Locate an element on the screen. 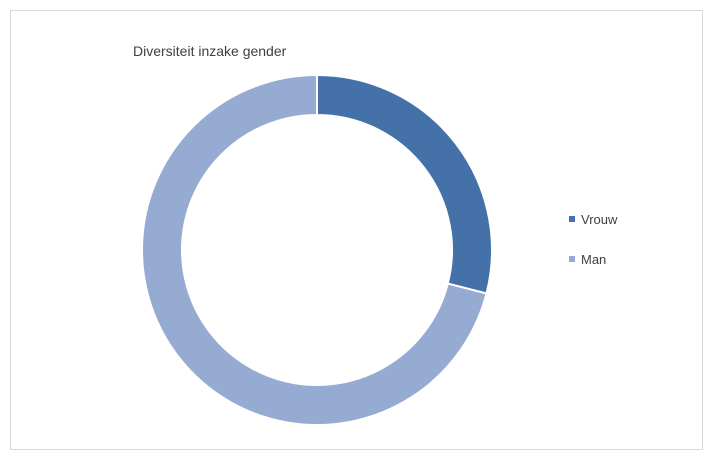 The width and height of the screenshot is (710, 450). legend-swatch-vrouw is located at coordinates (572, 219).